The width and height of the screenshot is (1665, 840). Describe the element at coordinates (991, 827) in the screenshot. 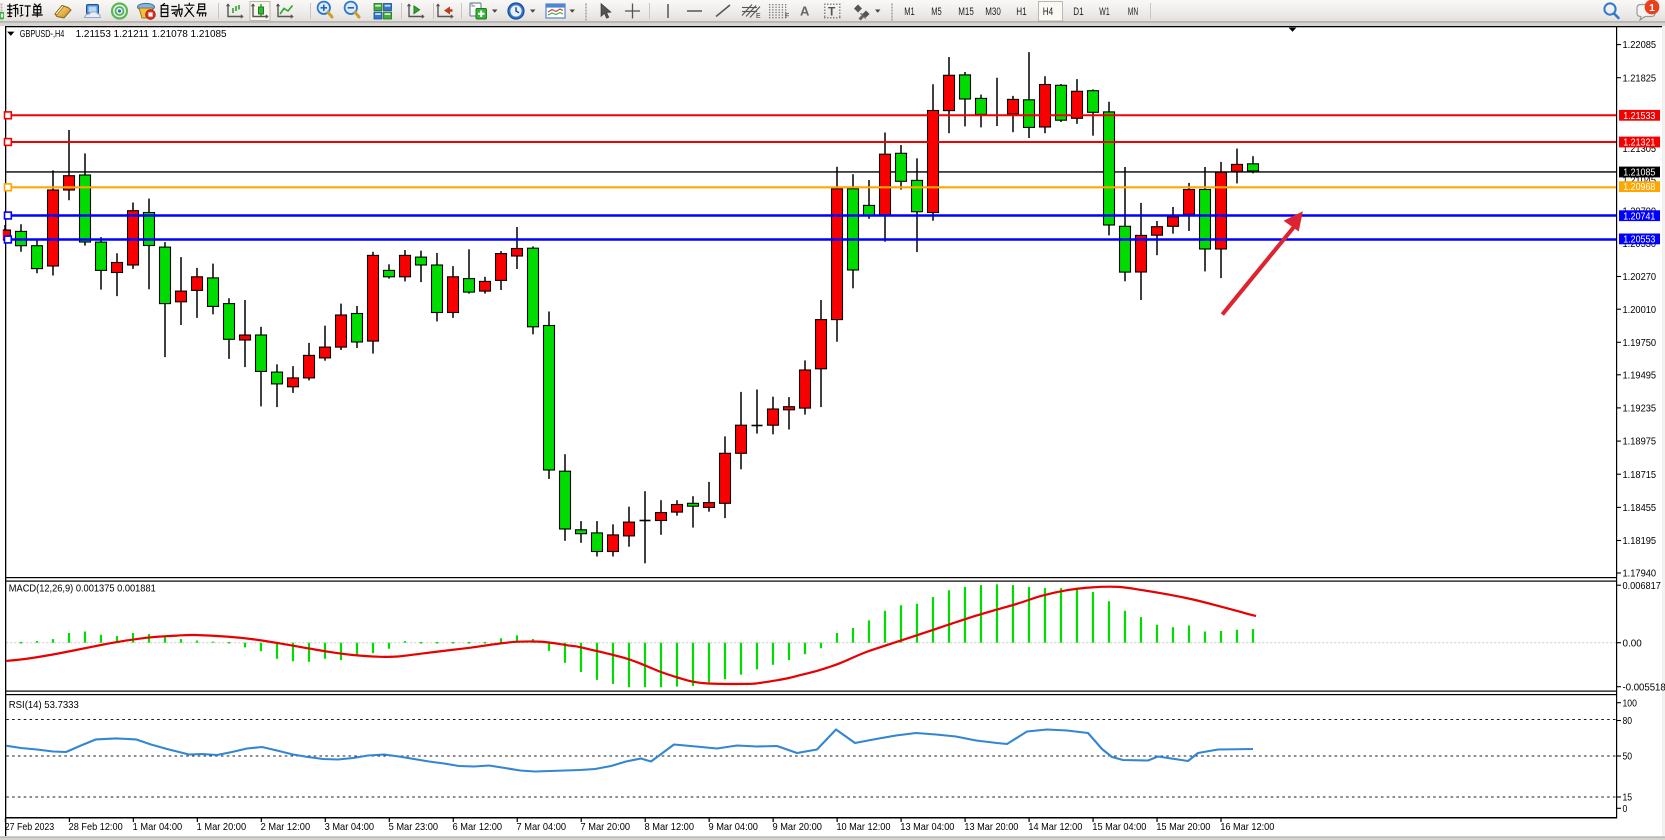

I see `svg-text: 13 Mar 20:00` at that location.